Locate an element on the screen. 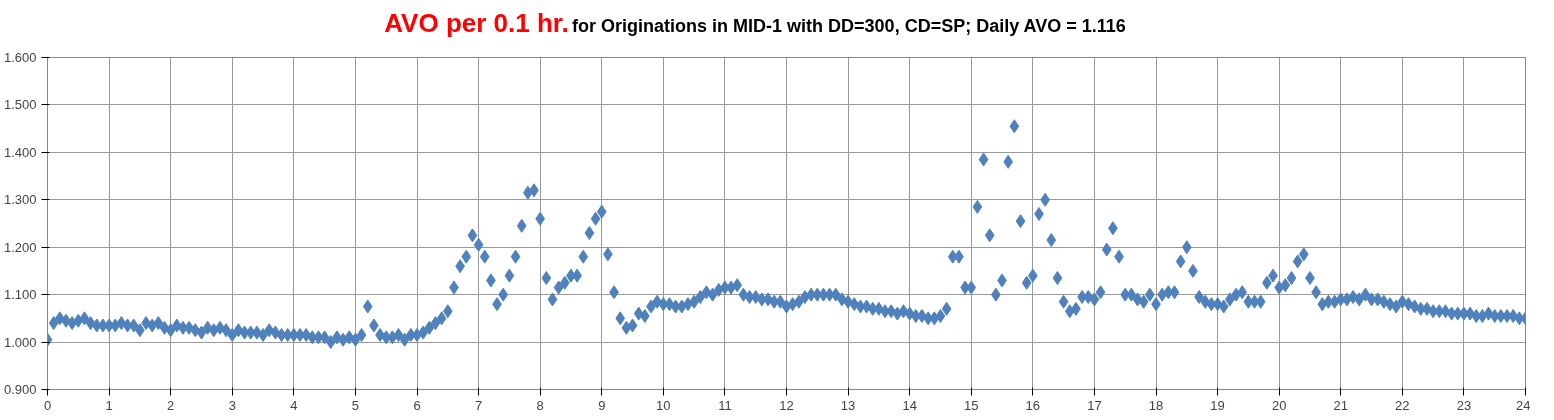 This screenshot has width=1554, height=420. x-tick-label: 5 is located at coordinates (355, 405).